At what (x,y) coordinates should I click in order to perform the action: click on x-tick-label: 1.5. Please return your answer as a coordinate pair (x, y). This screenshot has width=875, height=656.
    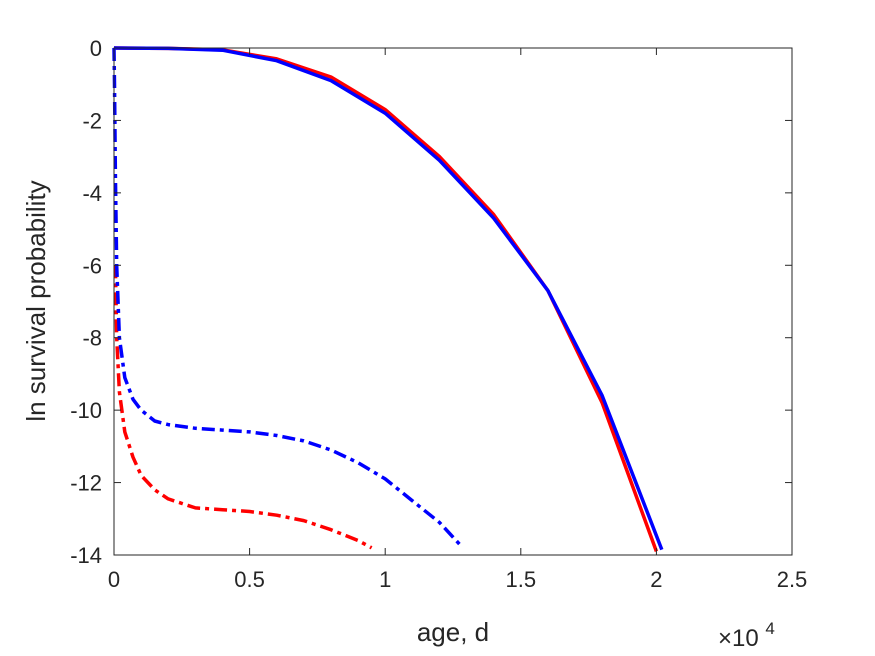
    Looking at the image, I should click on (521, 579).